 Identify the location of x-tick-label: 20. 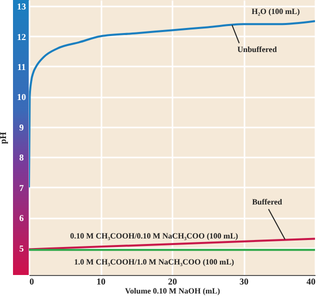
(173, 281).